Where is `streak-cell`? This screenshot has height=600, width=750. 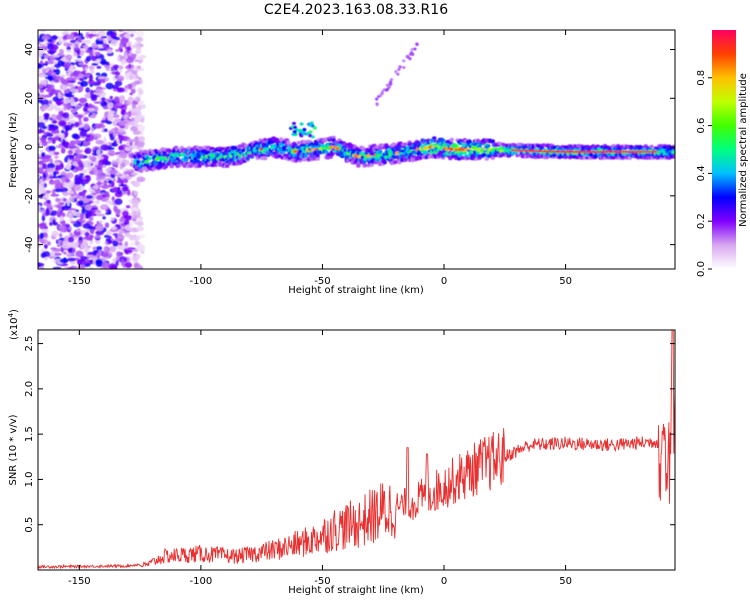
streak-cell is located at coordinates (398, 74).